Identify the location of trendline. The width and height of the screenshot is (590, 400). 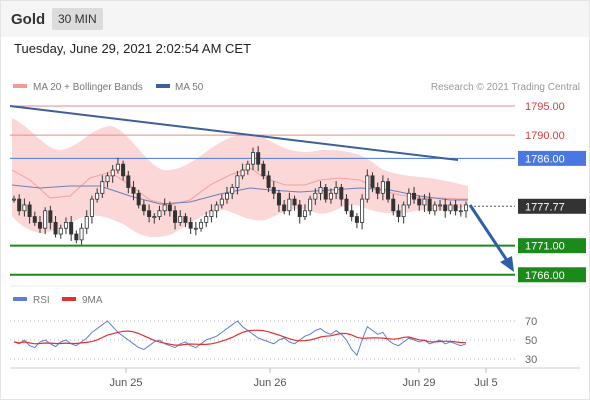
(234, 133).